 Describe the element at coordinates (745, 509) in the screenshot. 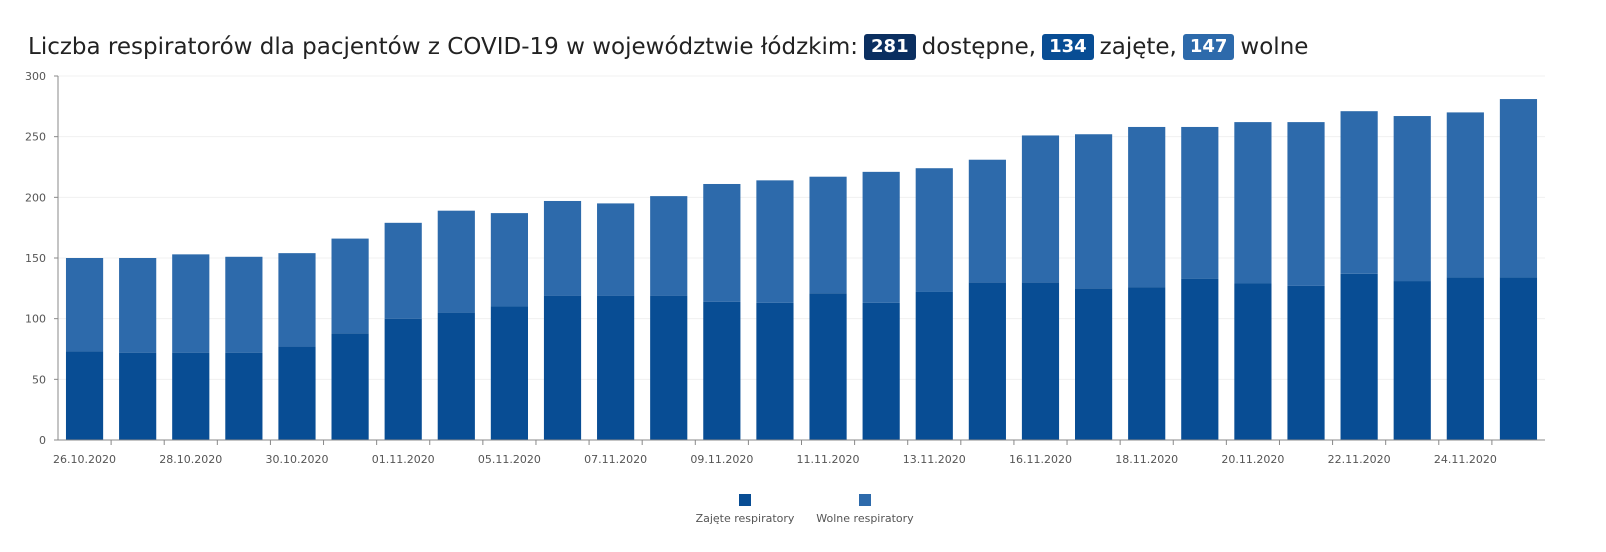

I see `legend-item-occupied: Zajęte respiratory` at that location.